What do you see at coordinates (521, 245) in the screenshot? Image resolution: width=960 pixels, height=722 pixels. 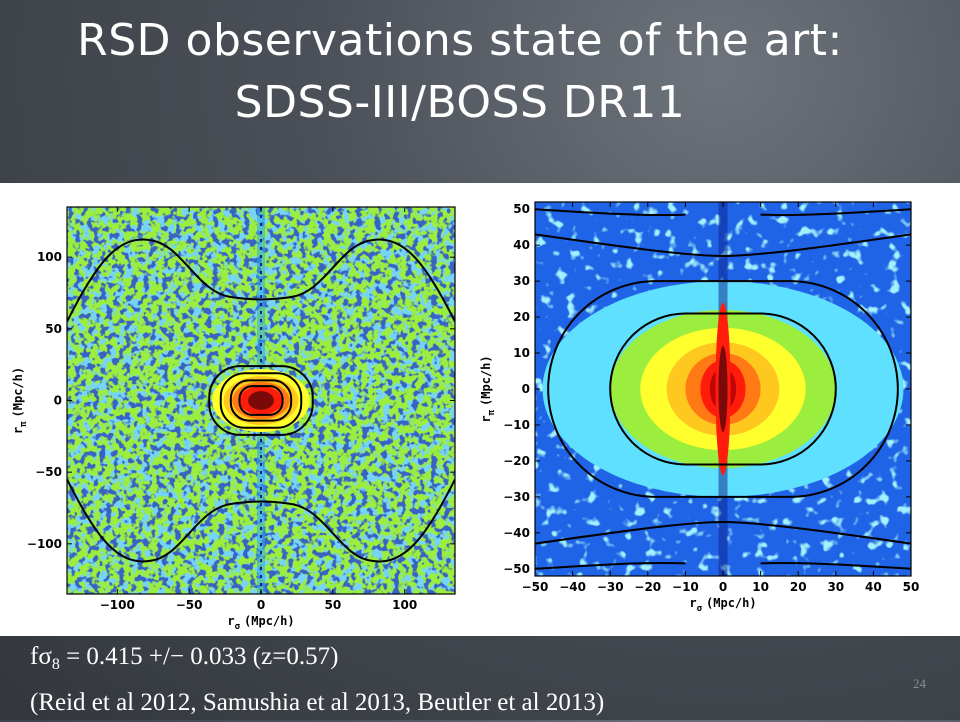 I see `y-tick-label: 40` at bounding box center [521, 245].